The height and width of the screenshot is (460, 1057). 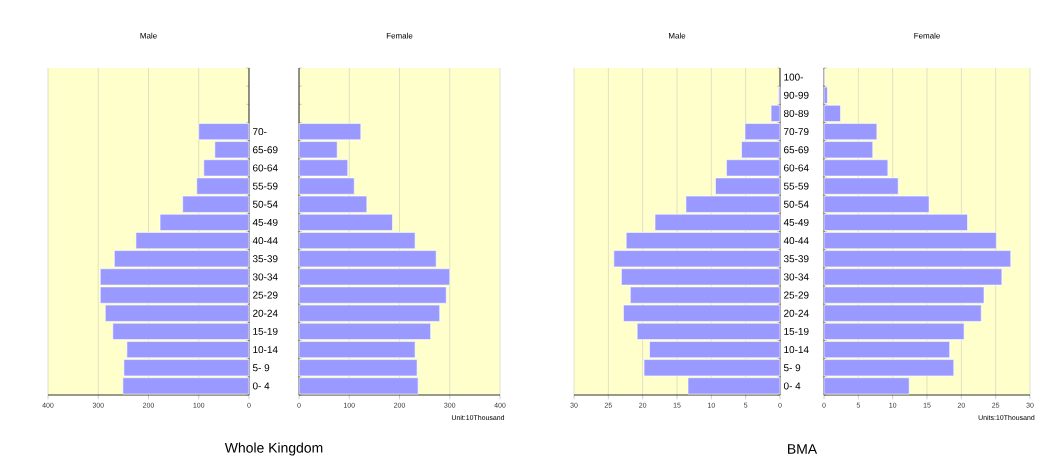 What do you see at coordinates (803, 449) in the screenshot?
I see `text: BMA` at bounding box center [803, 449].